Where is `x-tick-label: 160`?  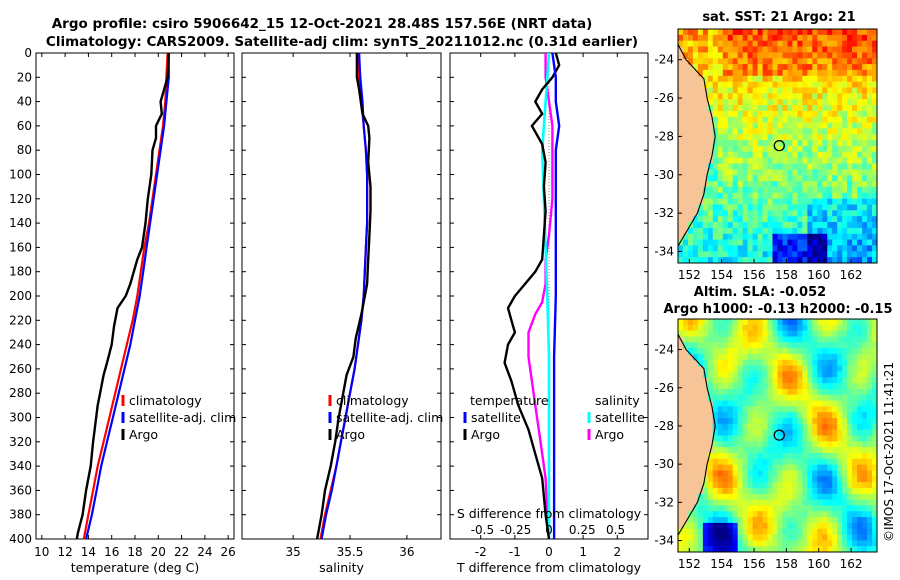 x-tick-label: 160 is located at coordinates (818, 275).